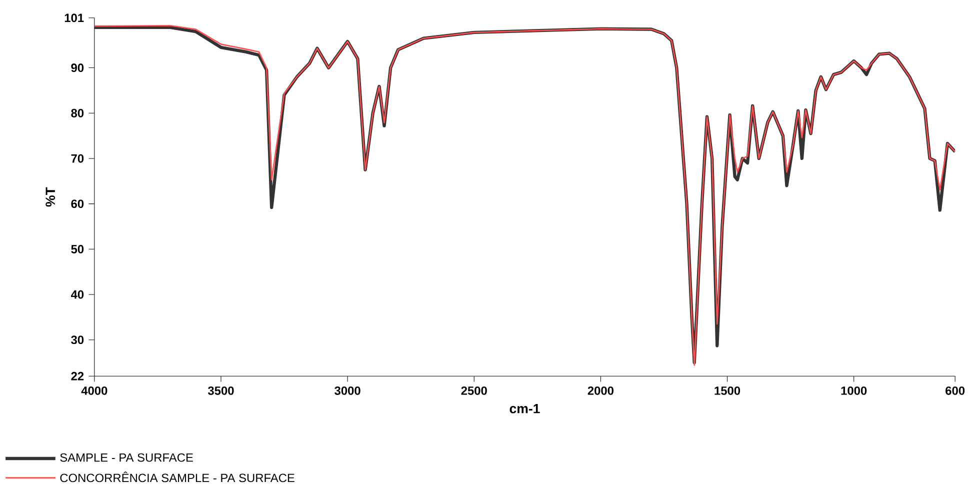  Describe the element at coordinates (126, 457) in the screenshot. I see `legend-label: SAMPLE - PA SURFACE` at that location.